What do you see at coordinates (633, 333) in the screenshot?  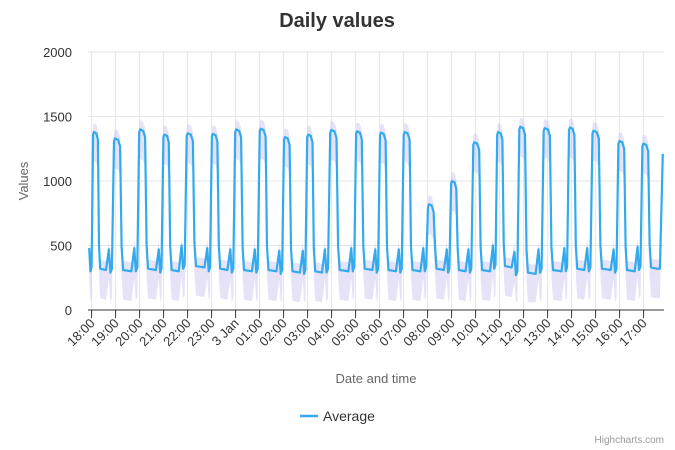 I see `x-tick-label: 17:00` at bounding box center [633, 333].